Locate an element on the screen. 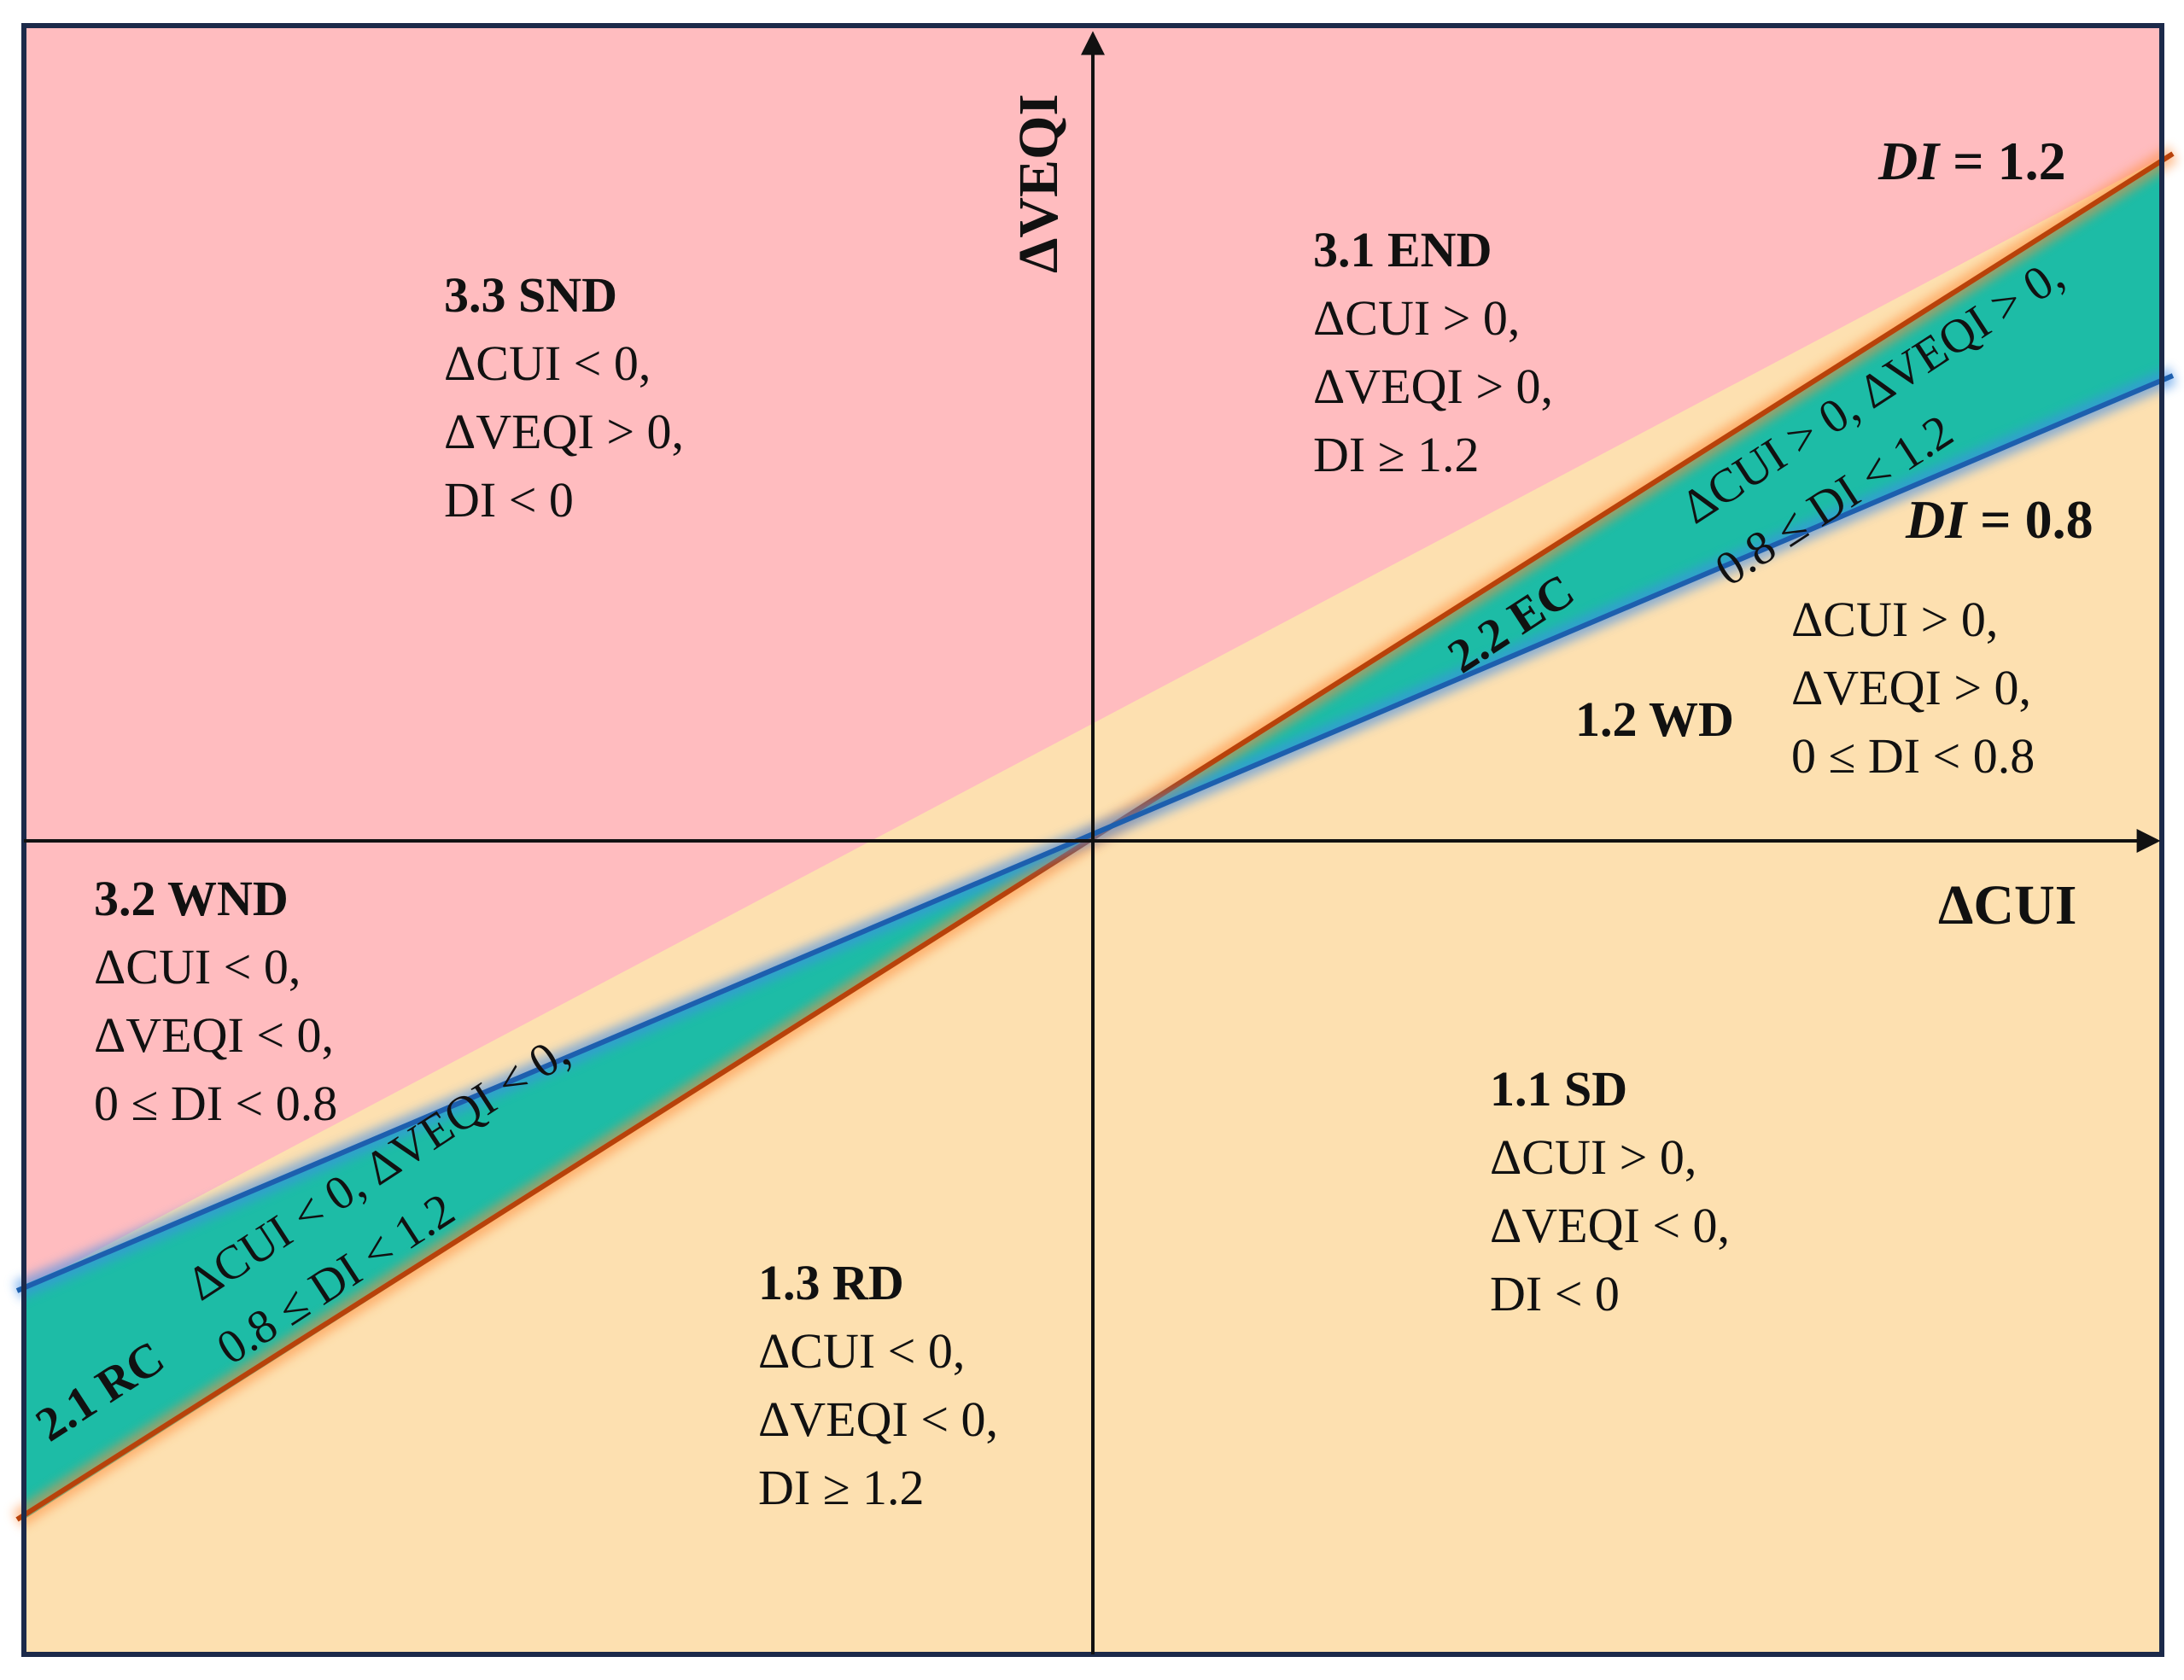 Image resolution: width=2184 pixels, height=1680 pixels. di-0.8-label: DI = 0.8 is located at coordinates (1999, 519).